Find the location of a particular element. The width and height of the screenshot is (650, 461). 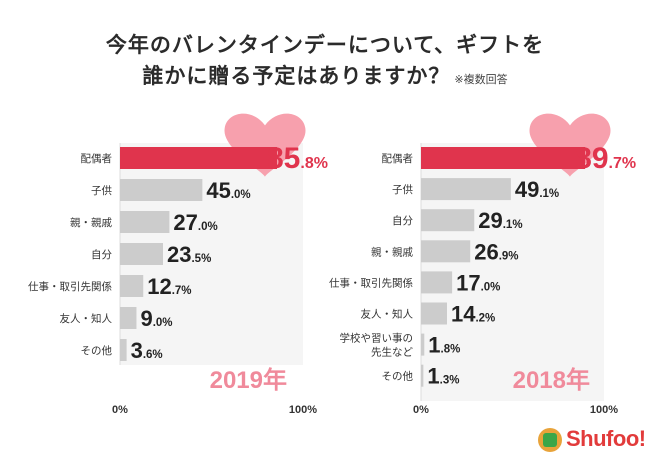

value-label-5: 9.0% is located at coordinates (156, 318).